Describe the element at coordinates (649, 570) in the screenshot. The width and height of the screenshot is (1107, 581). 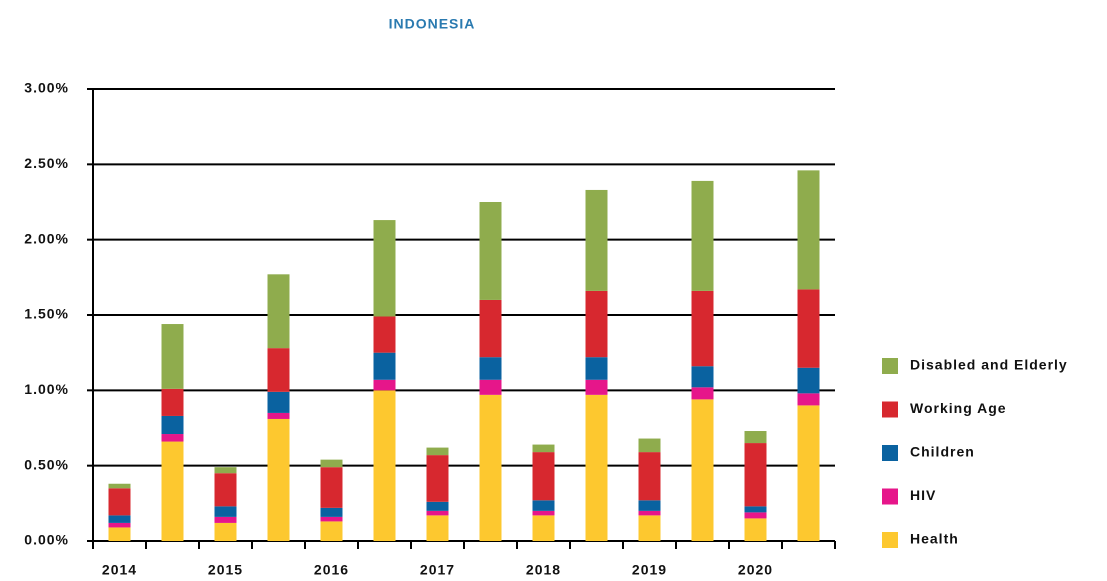
I see `x-tick-label: 2019` at that location.